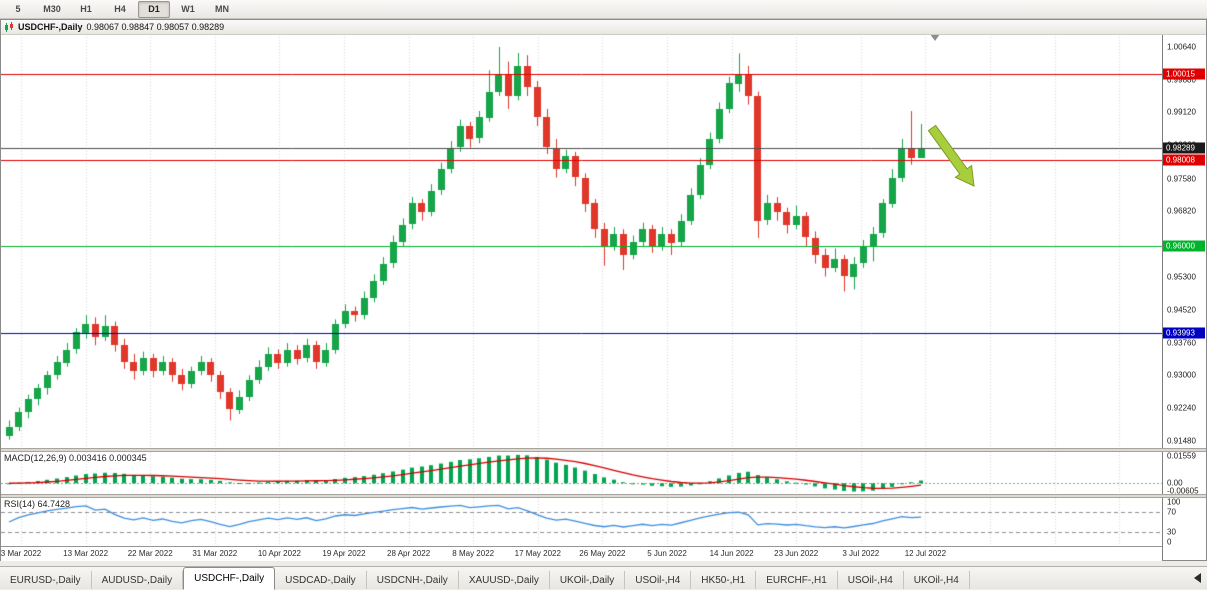 The width and height of the screenshot is (1207, 590). I want to click on date-axis-label: 3 Mar 2022, so click(21, 553).